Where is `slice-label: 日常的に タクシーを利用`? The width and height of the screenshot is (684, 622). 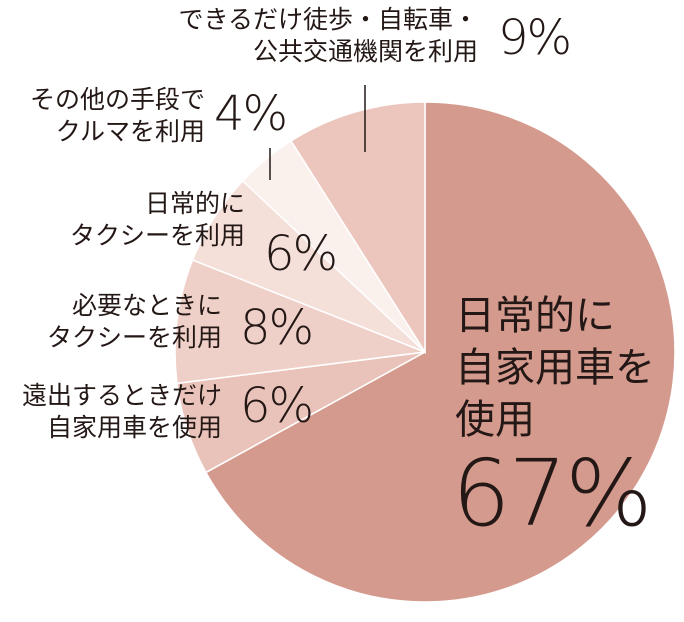 slice-label: 日常的に タクシーを利用 is located at coordinates (157, 219).